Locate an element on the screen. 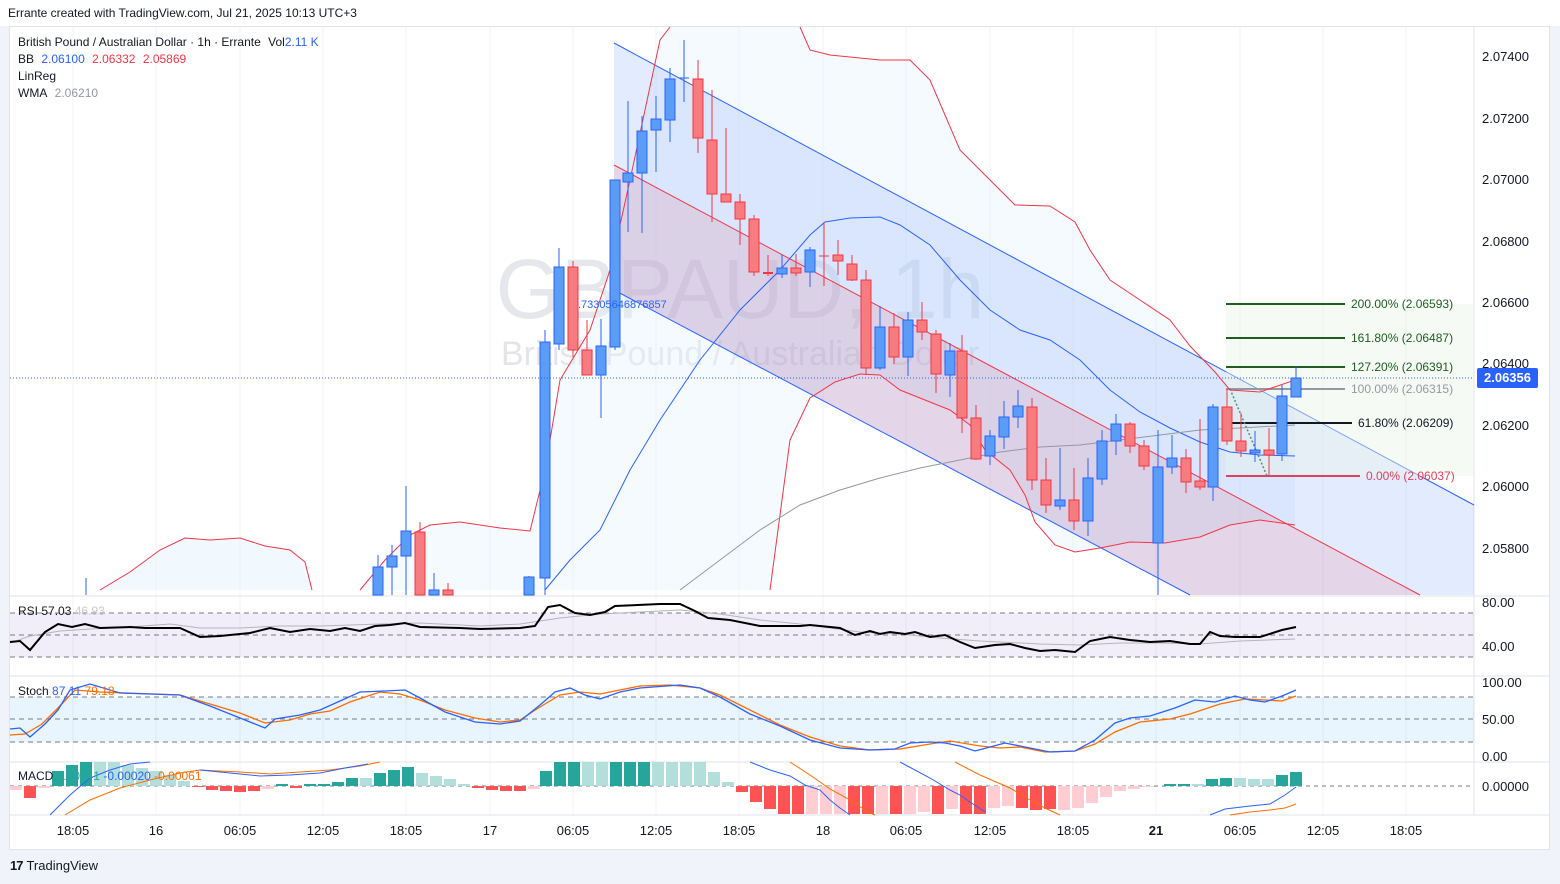 Image resolution: width=1560 pixels, height=884 pixels. rsi-line is located at coordinates (653, 628).